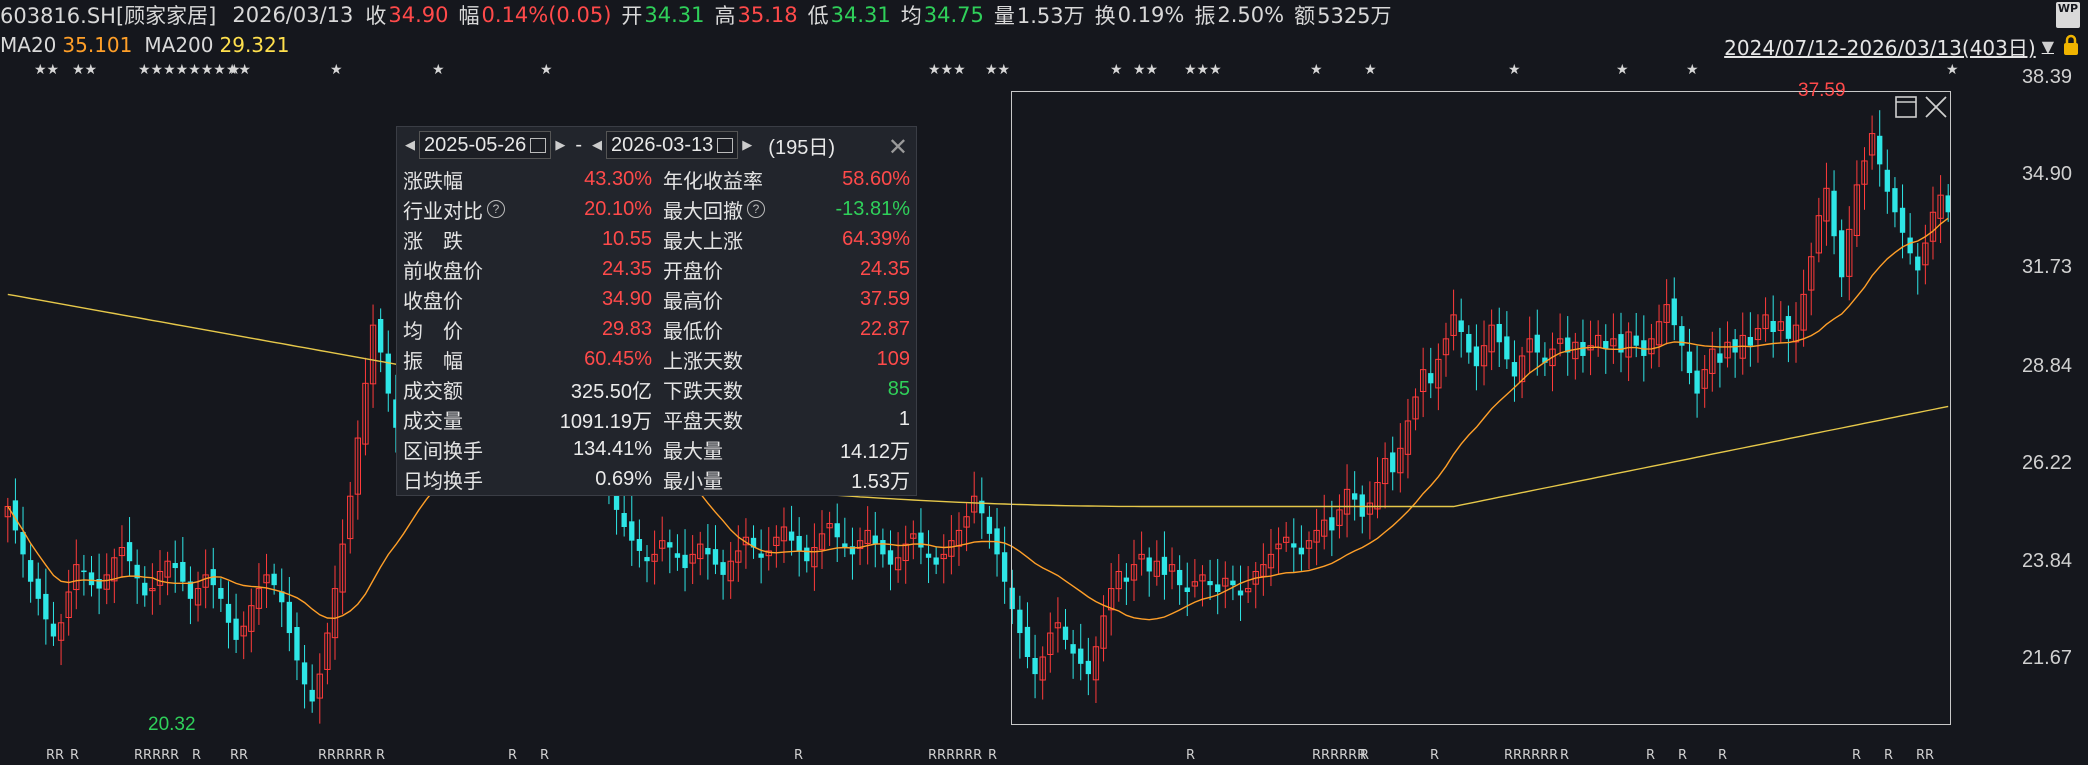 The height and width of the screenshot is (765, 2088). I want to click on start-date-field: 2025-05-26, so click(485, 145).